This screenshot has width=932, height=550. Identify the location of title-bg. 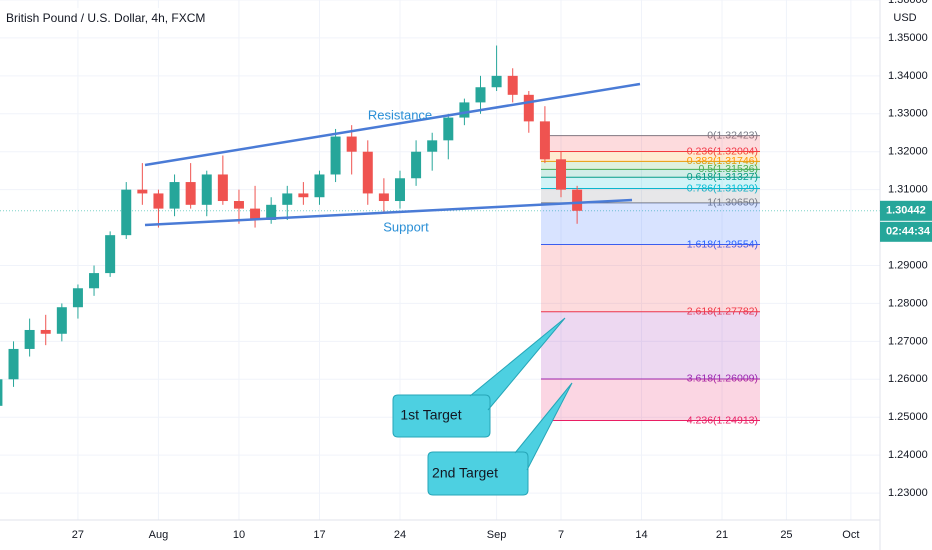
(93, 19).